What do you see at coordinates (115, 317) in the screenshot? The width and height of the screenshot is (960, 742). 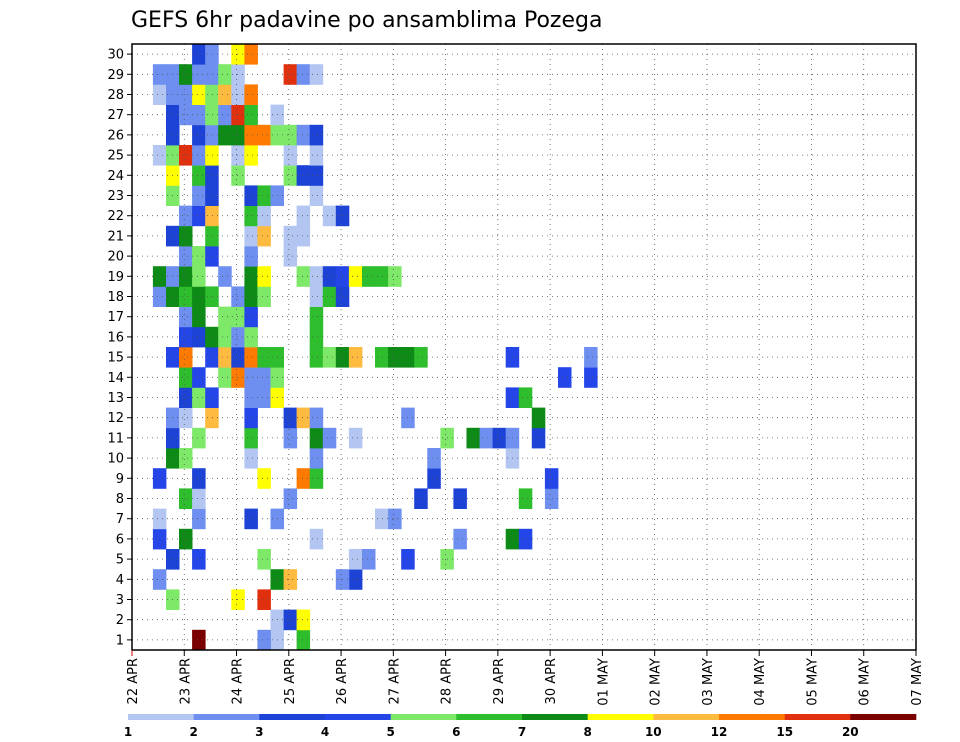 I see `y-tick-label: 17` at bounding box center [115, 317].